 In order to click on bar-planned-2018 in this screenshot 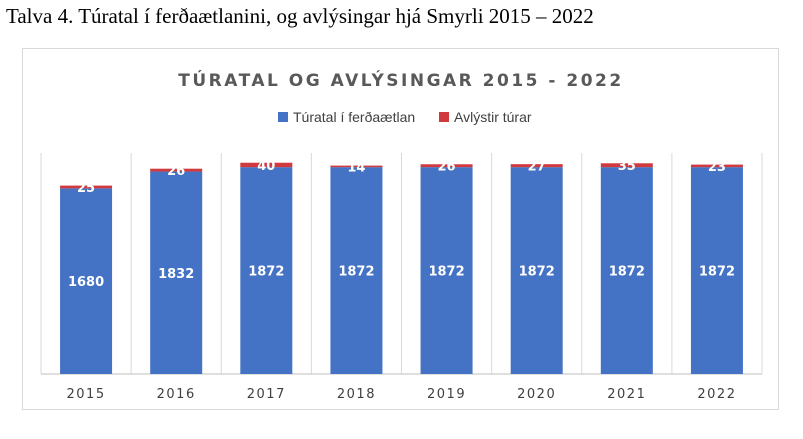, I will do `click(356, 270)`.